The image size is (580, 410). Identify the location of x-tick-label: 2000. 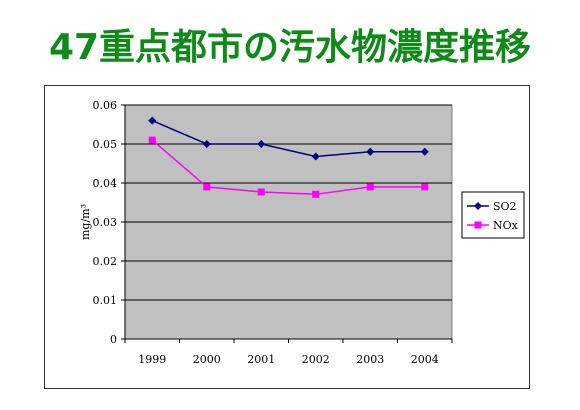
(207, 359).